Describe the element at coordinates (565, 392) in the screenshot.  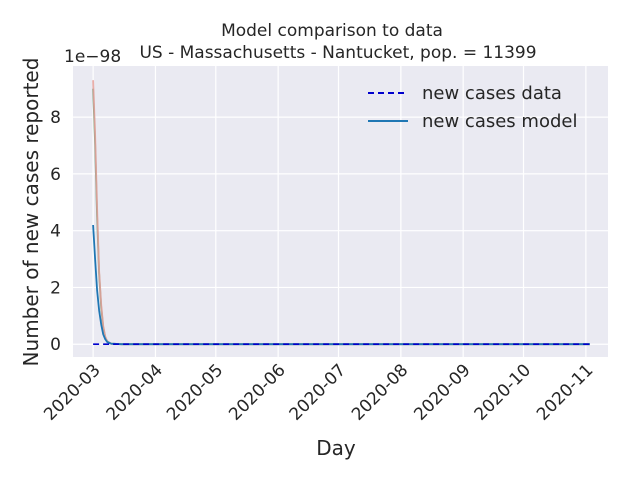
I see `x-tick-label: 2020-11` at that location.